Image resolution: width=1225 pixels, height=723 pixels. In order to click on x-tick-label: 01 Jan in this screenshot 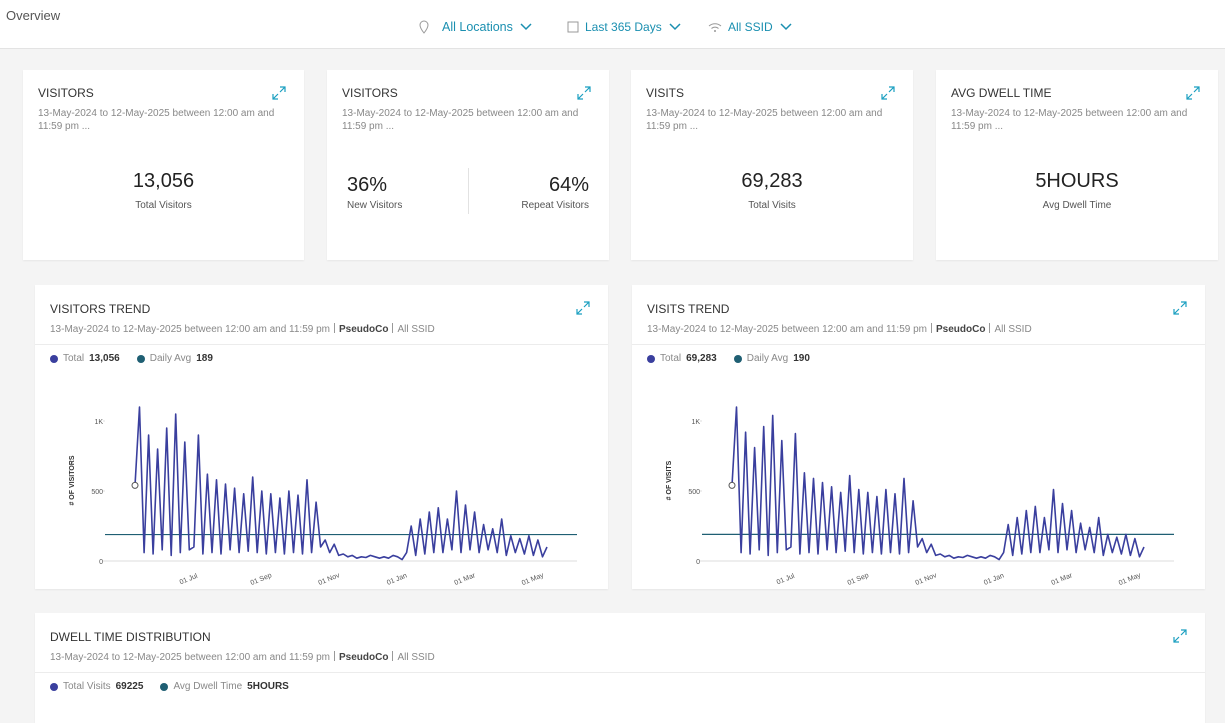, I will do `click(397, 579)`.